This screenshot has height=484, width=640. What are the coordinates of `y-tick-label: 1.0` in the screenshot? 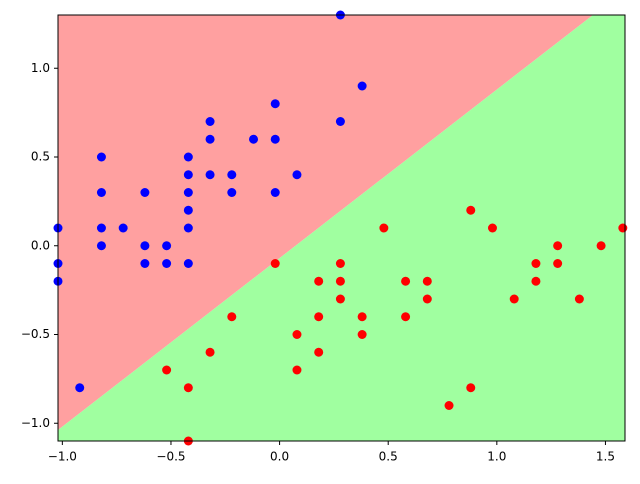 It's located at (40, 68).